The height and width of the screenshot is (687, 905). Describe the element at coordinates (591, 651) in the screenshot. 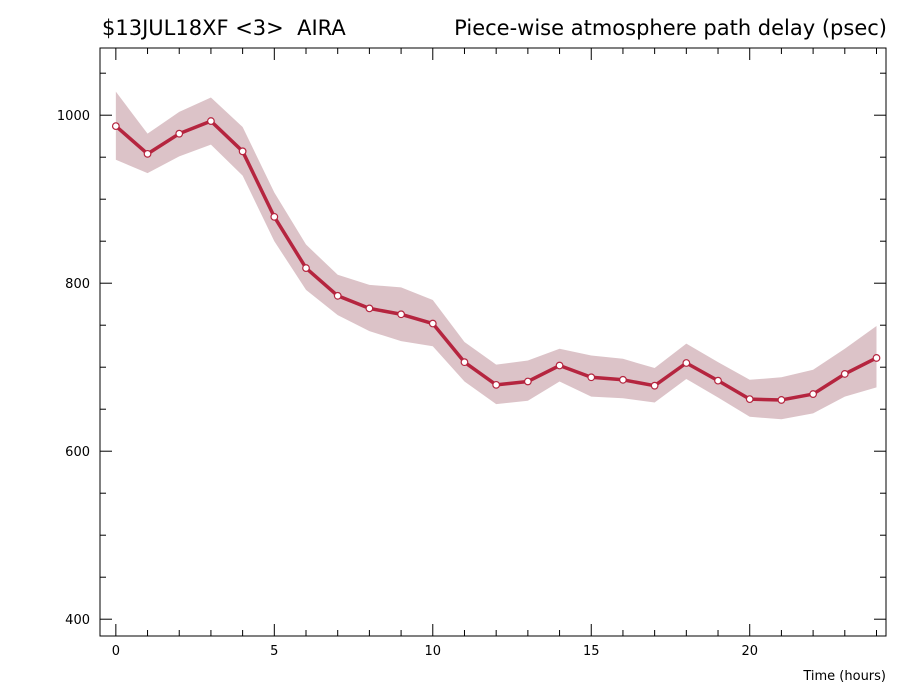

I see `x-tick-label: 15` at that location.